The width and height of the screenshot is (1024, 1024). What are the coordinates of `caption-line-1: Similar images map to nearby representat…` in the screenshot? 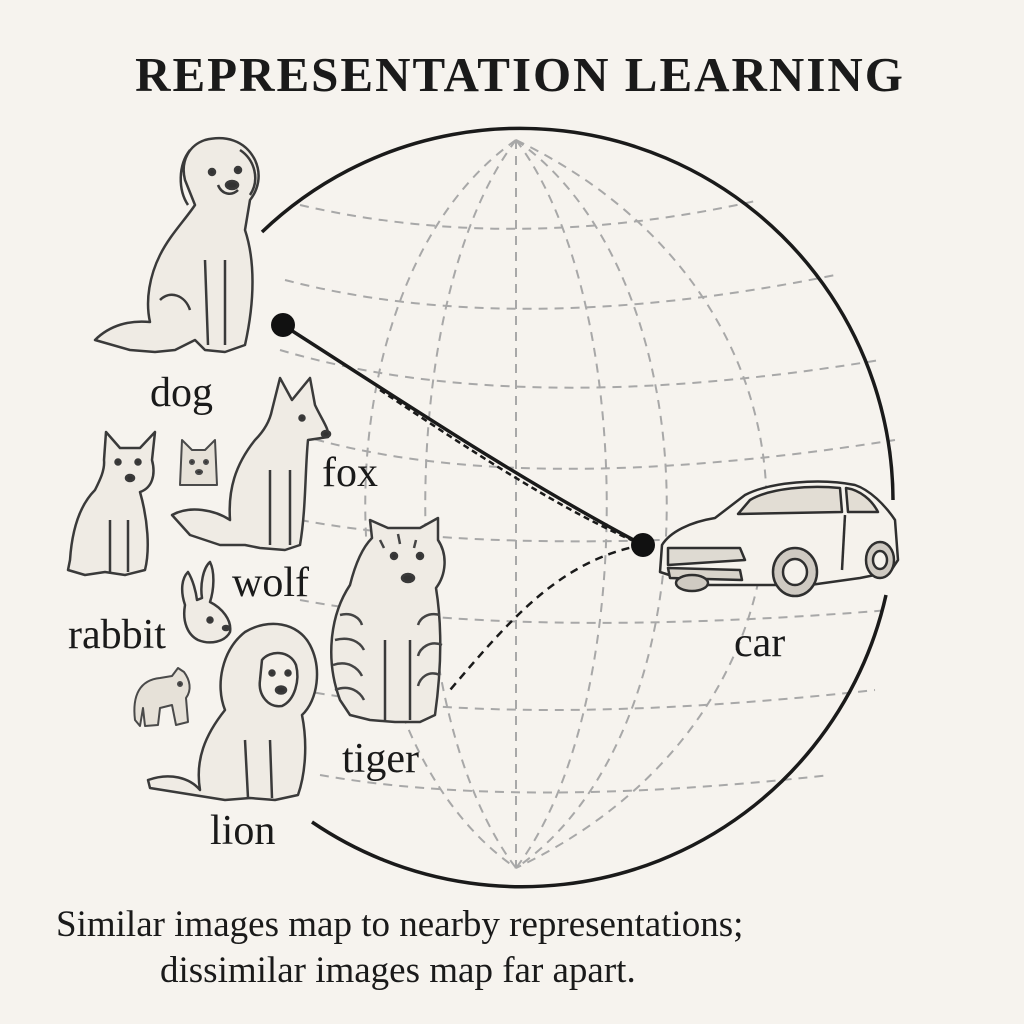 It's located at (400, 924).